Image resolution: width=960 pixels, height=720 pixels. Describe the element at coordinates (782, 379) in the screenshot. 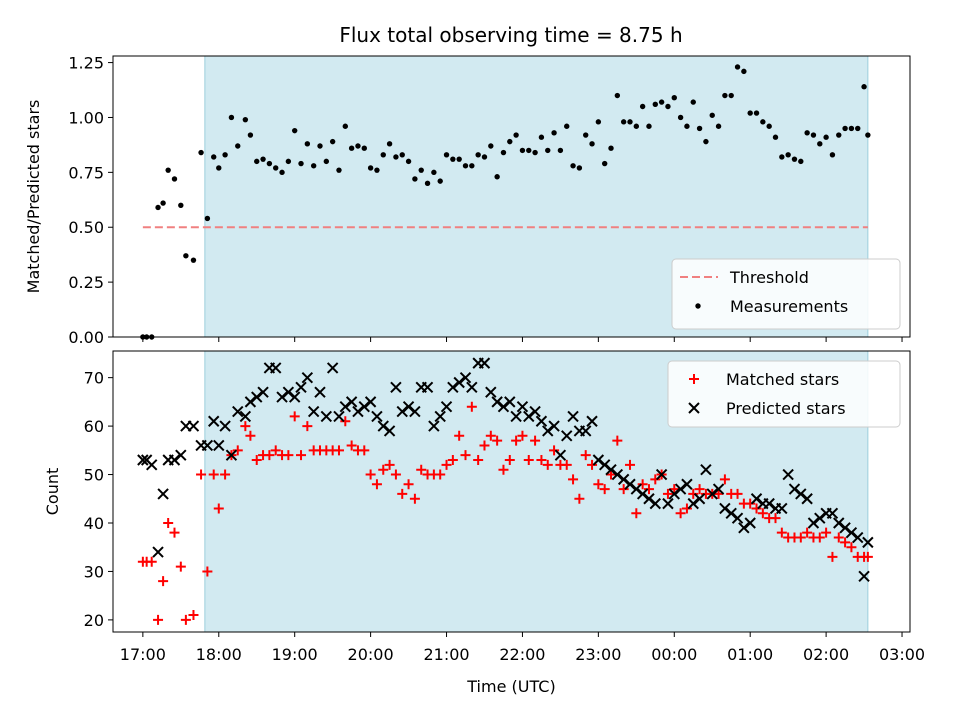

I see `legend-label: Matched stars` at that location.